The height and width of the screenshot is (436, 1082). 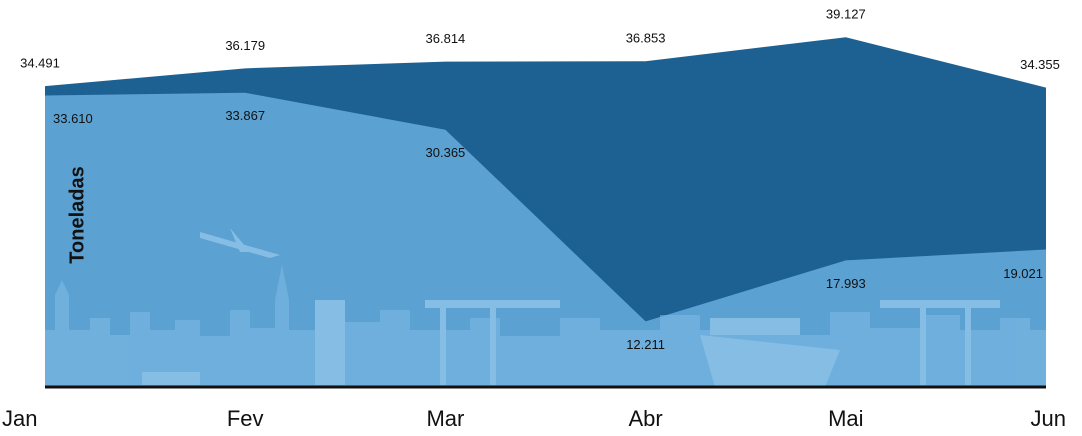 What do you see at coordinates (77, 214) in the screenshot?
I see `y-axis-label: Toneladas` at bounding box center [77, 214].